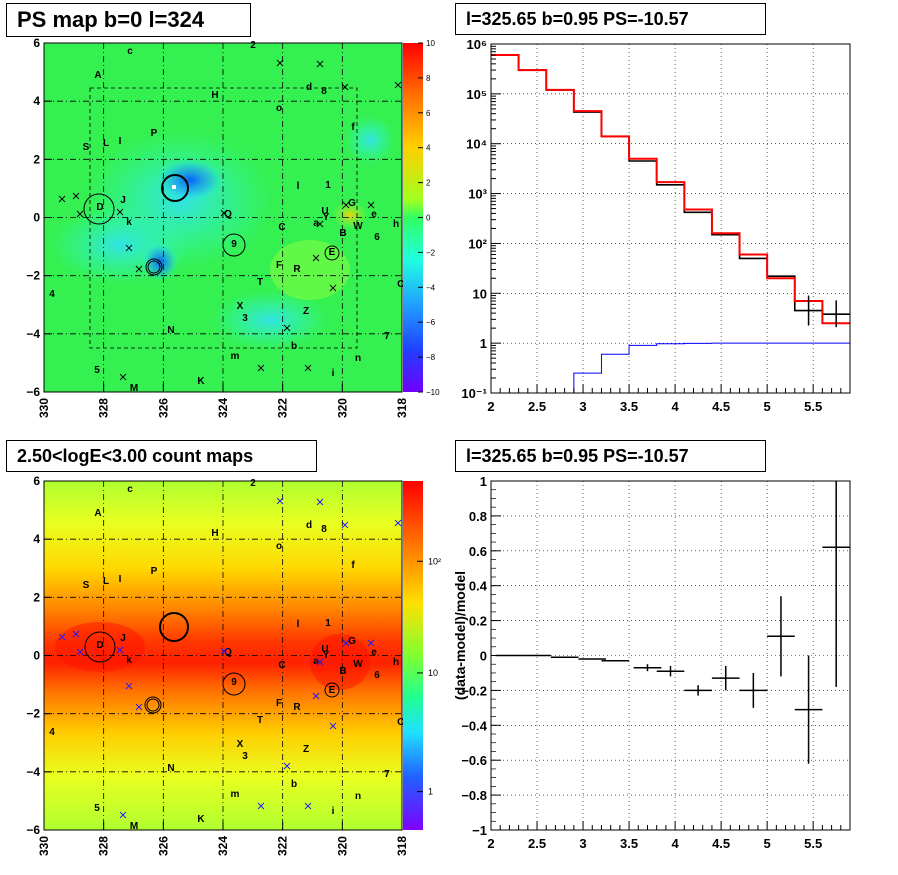  What do you see at coordinates (401, 722) in the screenshot?
I see `source-label: O` at bounding box center [401, 722].